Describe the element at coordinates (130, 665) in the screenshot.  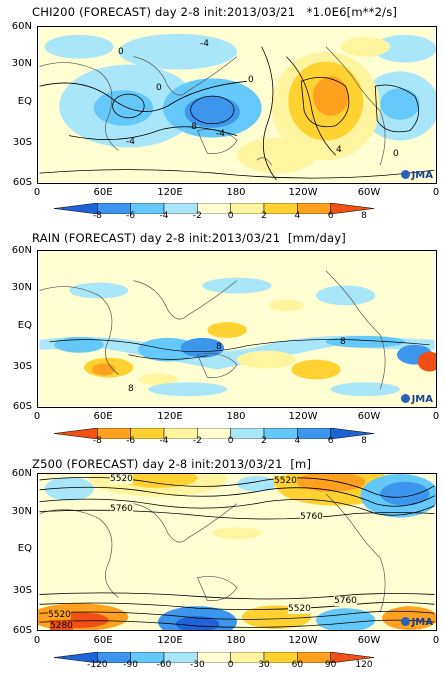
I see `colorbar-tick-label: -90` at that location.